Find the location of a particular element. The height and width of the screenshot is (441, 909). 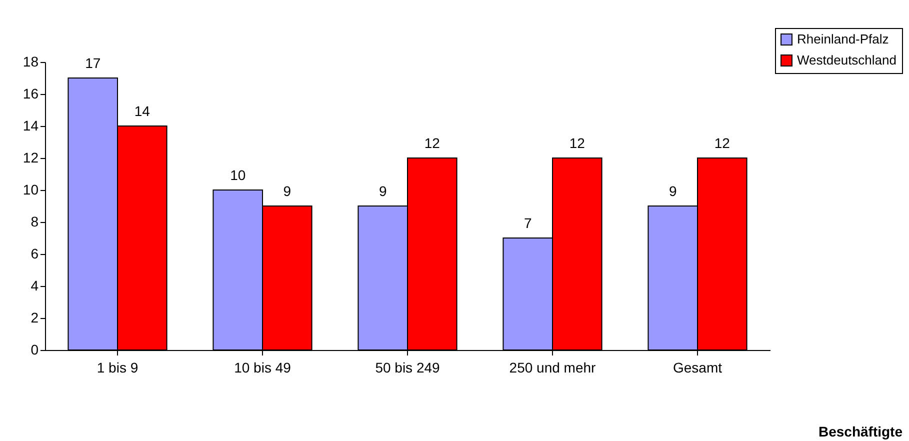

x-tick-label: 50 bis 249 is located at coordinates (407, 368).